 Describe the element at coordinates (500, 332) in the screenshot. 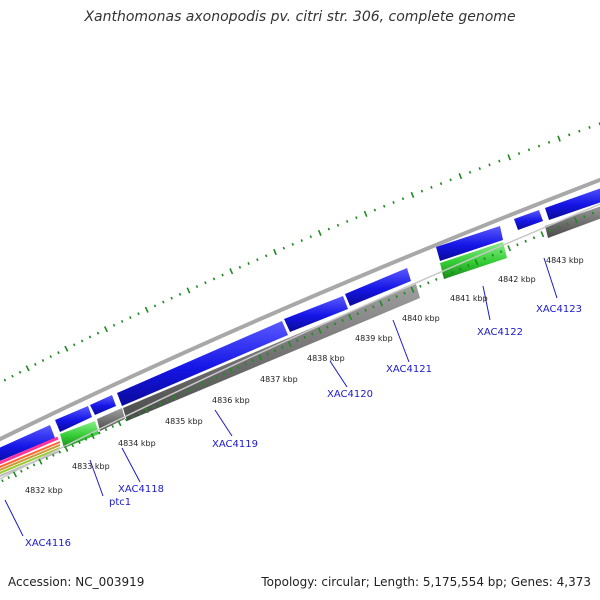

I see `gene-label-xac4122: XAC4122` at that location.